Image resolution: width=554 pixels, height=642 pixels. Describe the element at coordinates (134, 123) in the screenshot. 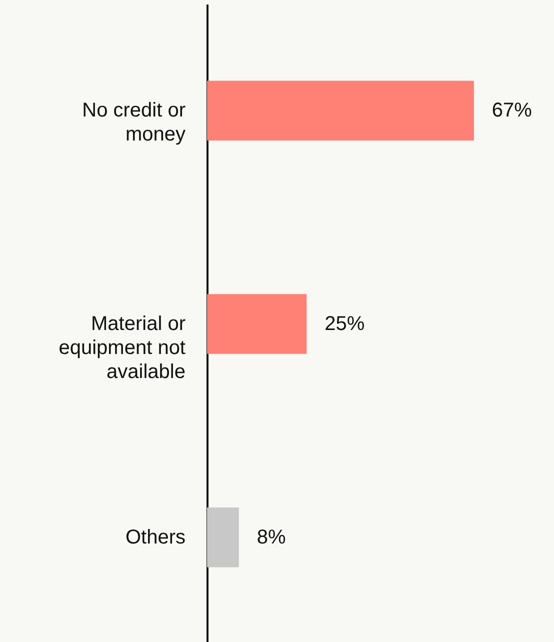

I see `y-tick-label: No credit or money` at that location.